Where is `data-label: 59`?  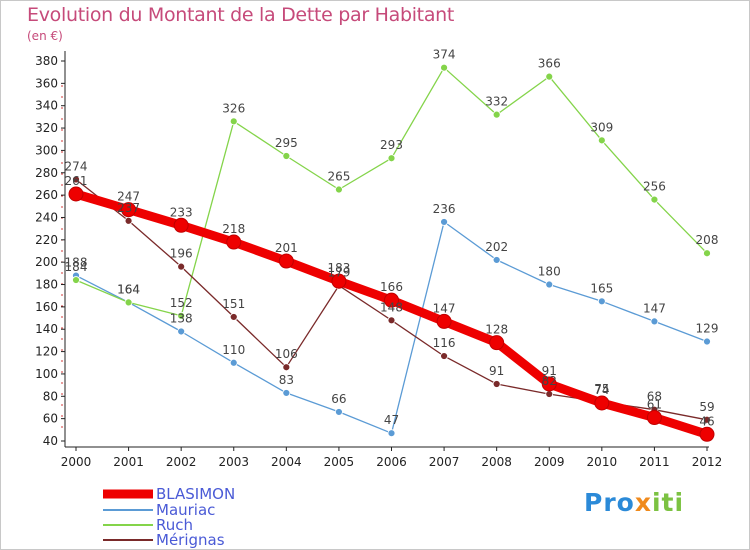
data-label: 59 is located at coordinates (706, 407).